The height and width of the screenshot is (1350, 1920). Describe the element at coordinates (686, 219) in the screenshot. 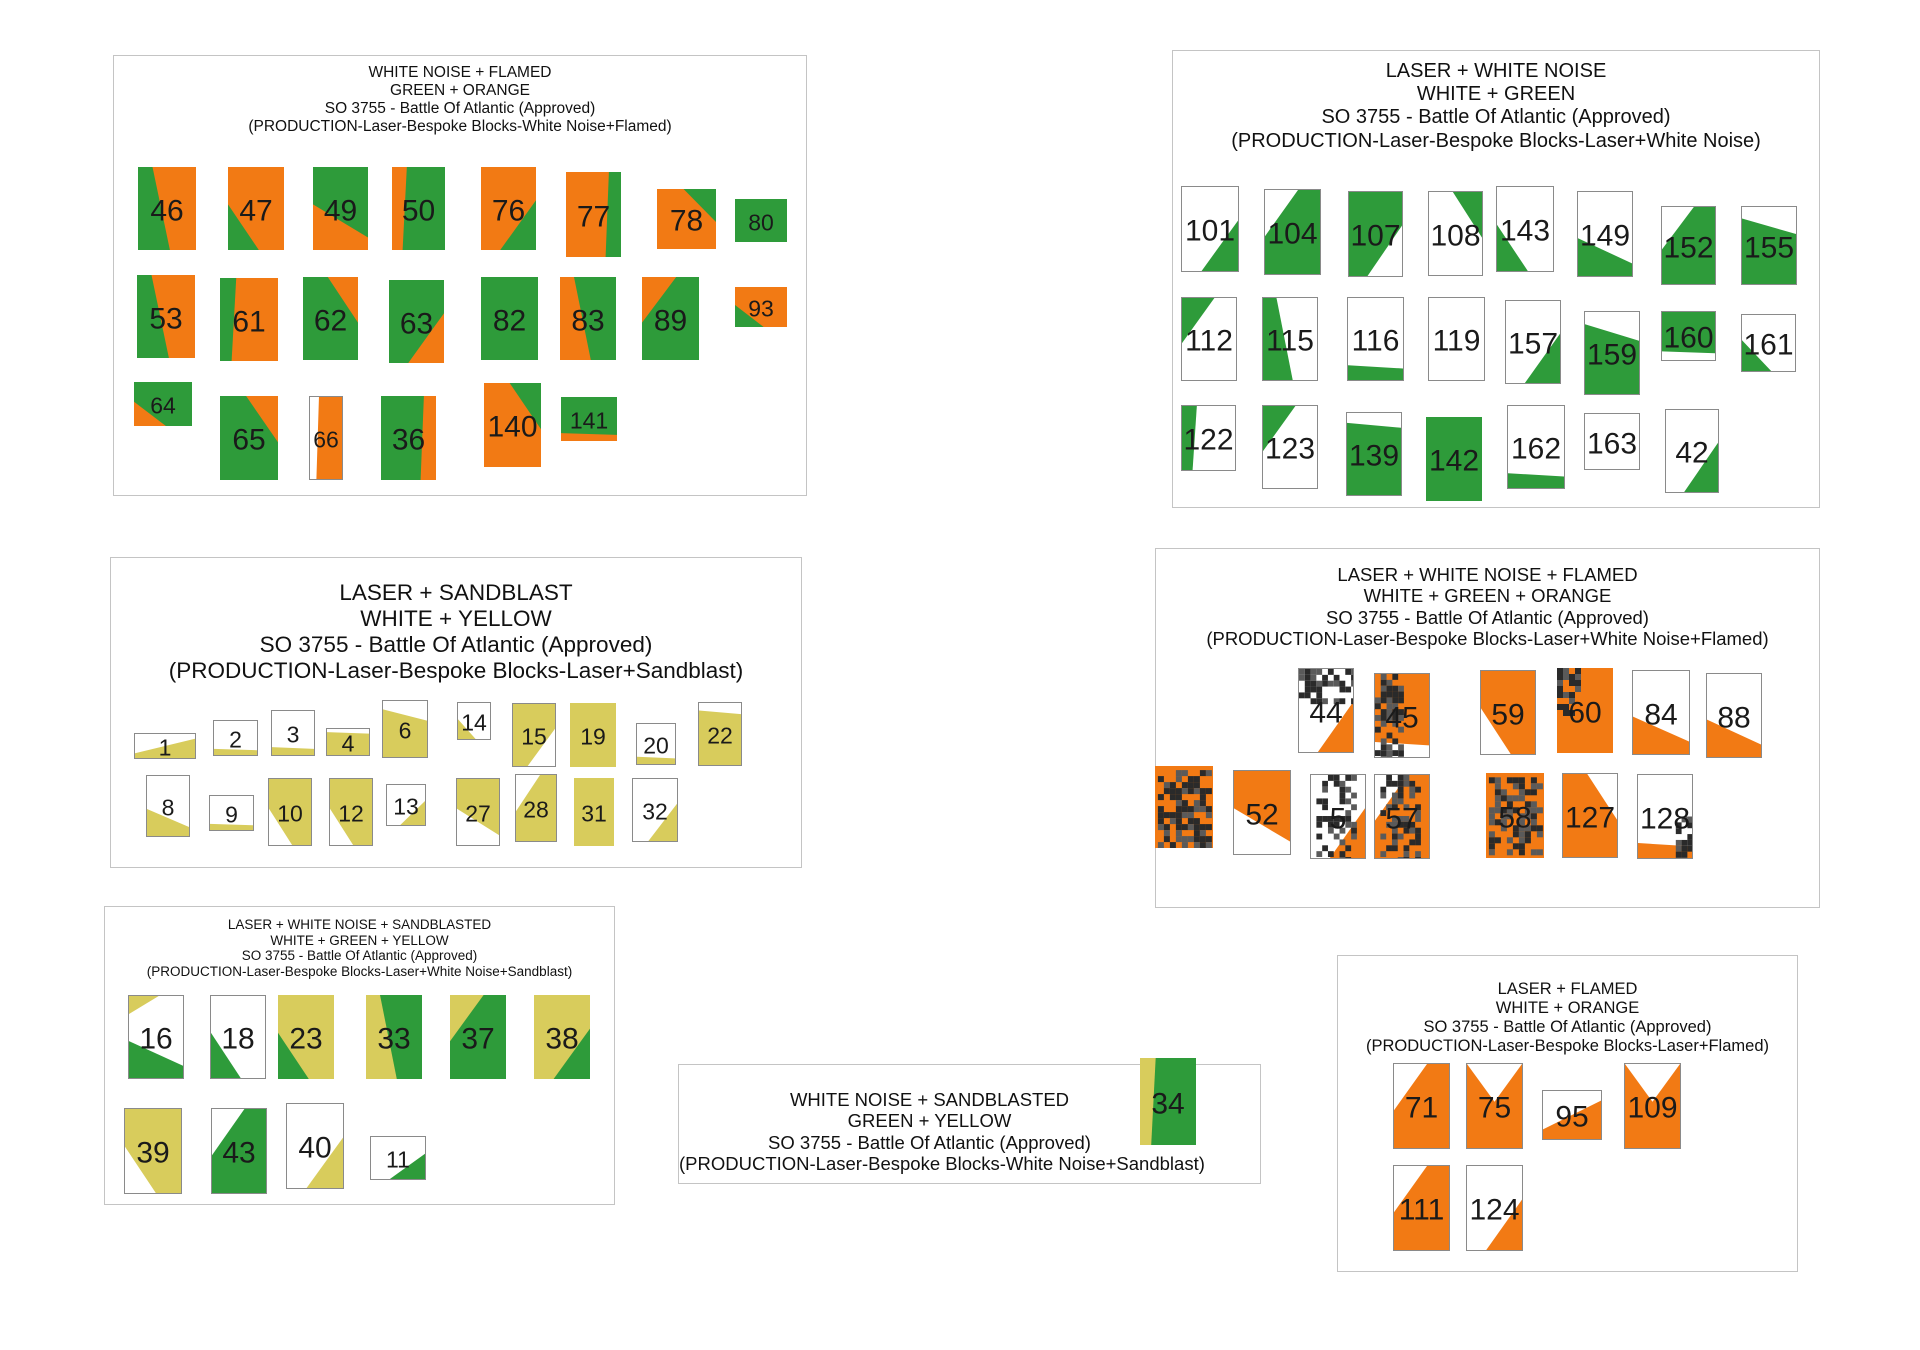

I see `finish-block: 78` at that location.